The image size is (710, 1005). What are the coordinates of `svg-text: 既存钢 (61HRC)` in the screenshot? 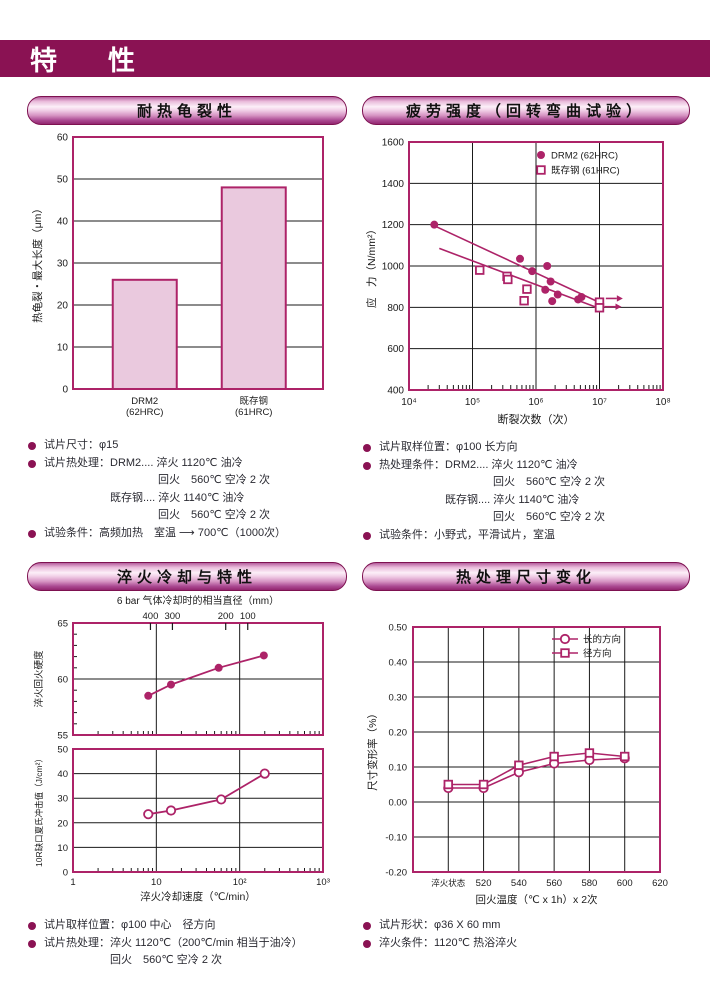 It's located at (585, 171).